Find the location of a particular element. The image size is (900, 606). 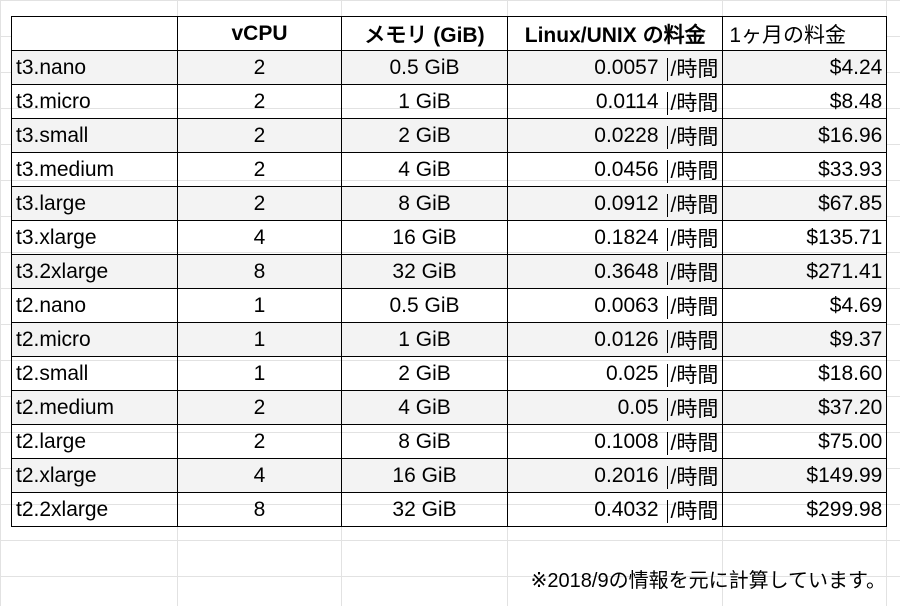

hourly-price-cell: 0.05 is located at coordinates (585, 407).